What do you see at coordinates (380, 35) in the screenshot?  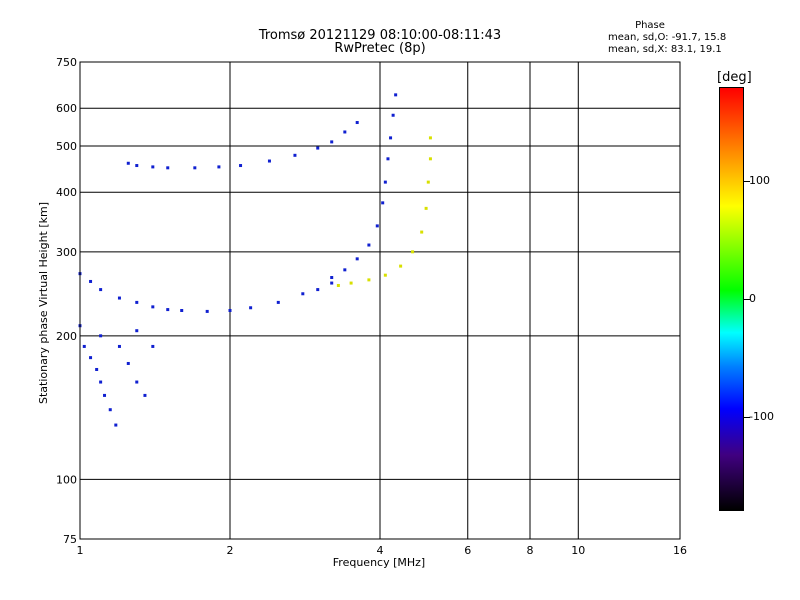 I see `chart-title: Tromsø 20121129 08:10:00-08:11:43` at bounding box center [380, 35].